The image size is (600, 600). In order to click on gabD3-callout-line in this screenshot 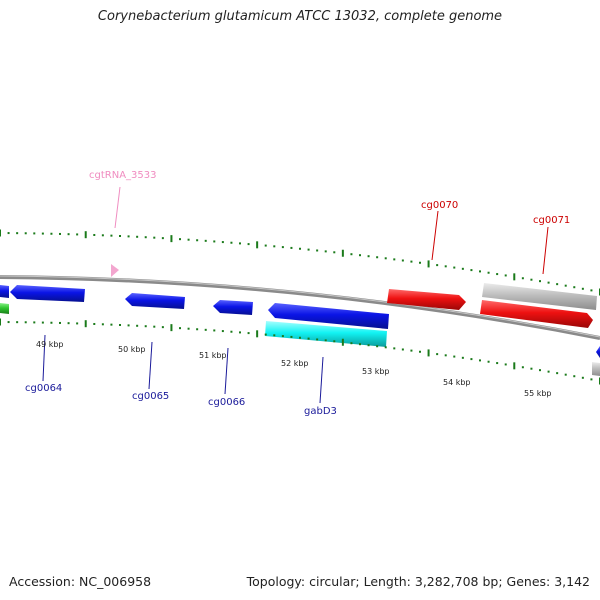, I will do `click(321, 380)`.